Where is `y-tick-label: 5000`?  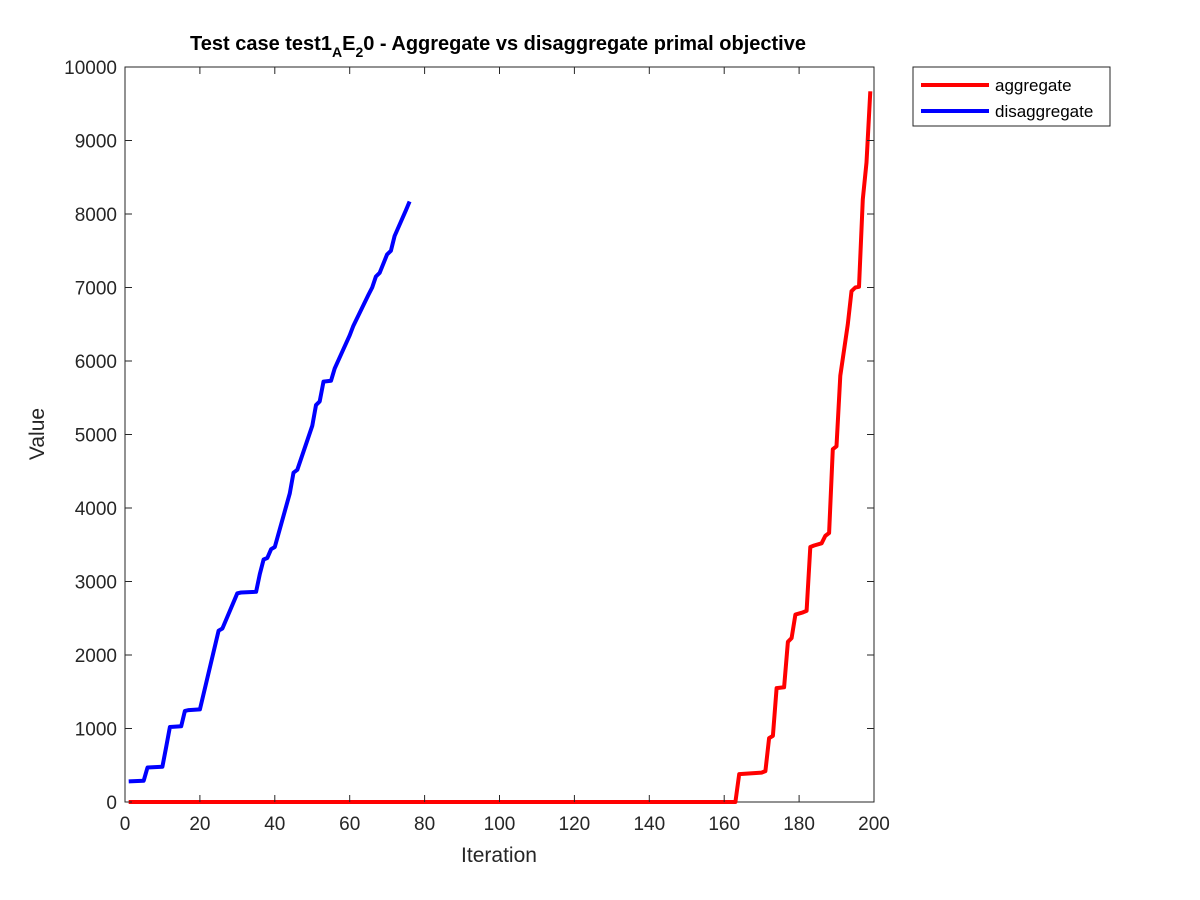 y-tick-label: 5000 is located at coordinates (96, 436).